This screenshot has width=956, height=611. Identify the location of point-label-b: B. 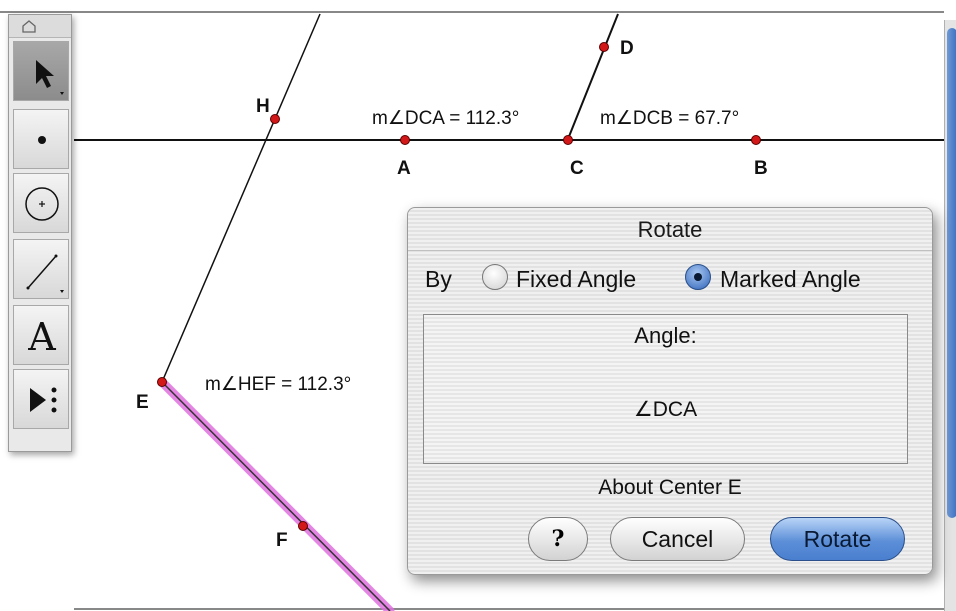
(761, 168).